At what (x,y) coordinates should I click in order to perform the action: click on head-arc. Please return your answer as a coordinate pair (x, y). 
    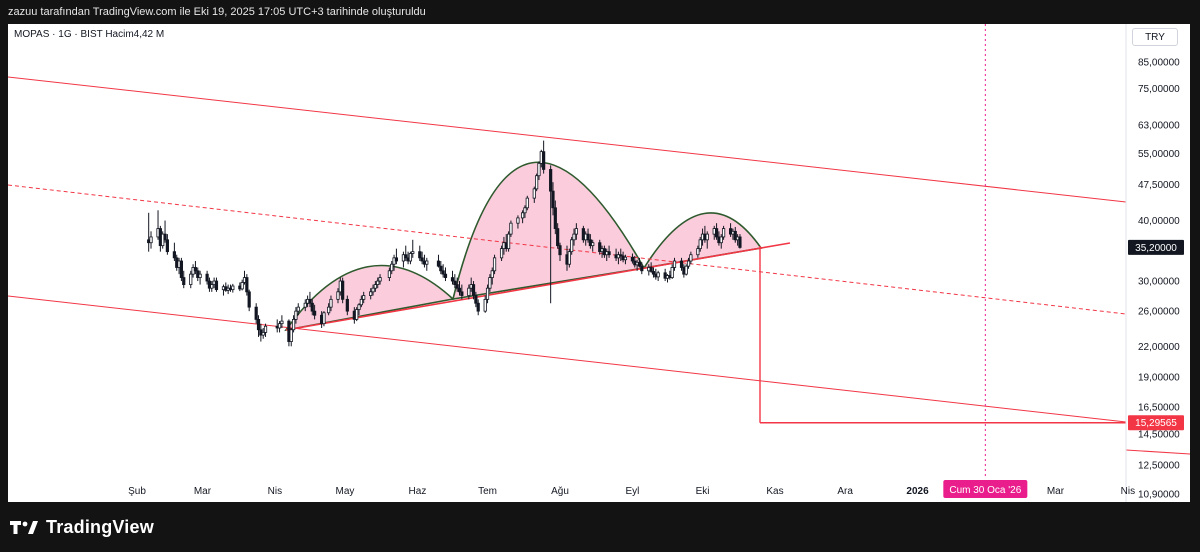
    Looking at the image, I should click on (548, 230).